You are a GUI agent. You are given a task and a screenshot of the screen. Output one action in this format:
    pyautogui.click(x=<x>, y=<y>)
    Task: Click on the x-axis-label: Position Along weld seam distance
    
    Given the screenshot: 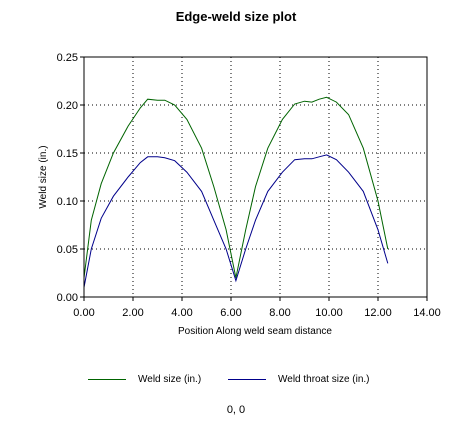 What is the action you would take?
    pyautogui.click(x=255, y=331)
    